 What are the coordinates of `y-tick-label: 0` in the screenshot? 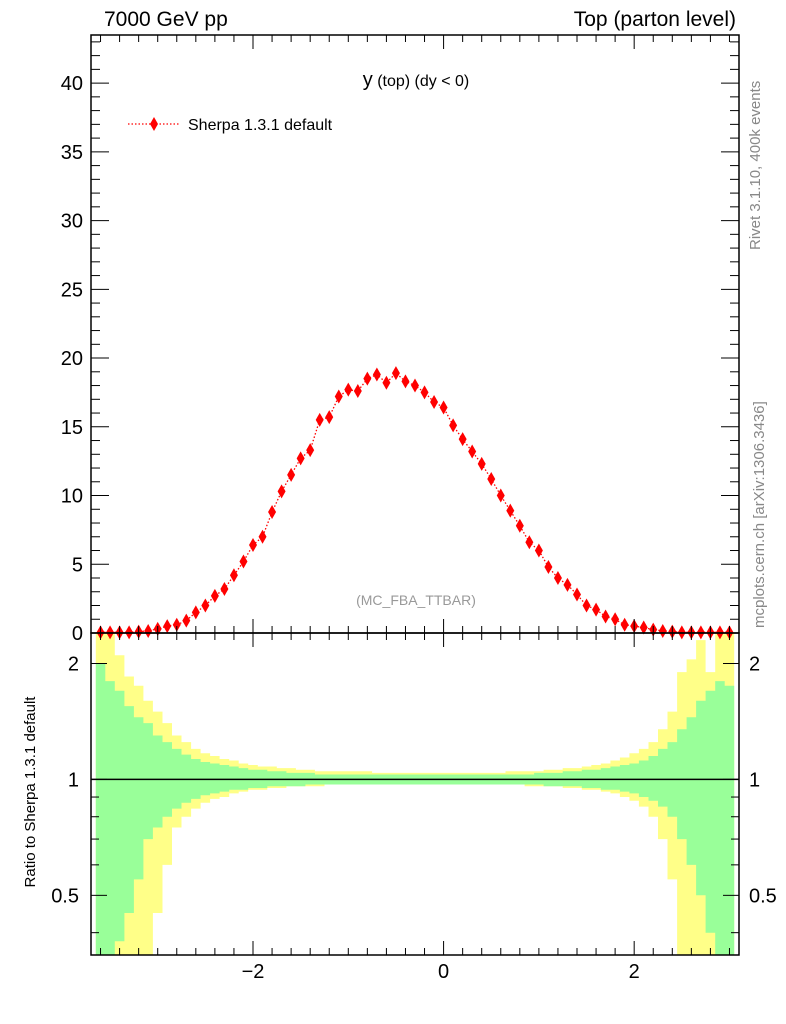 It's located at (77, 634).